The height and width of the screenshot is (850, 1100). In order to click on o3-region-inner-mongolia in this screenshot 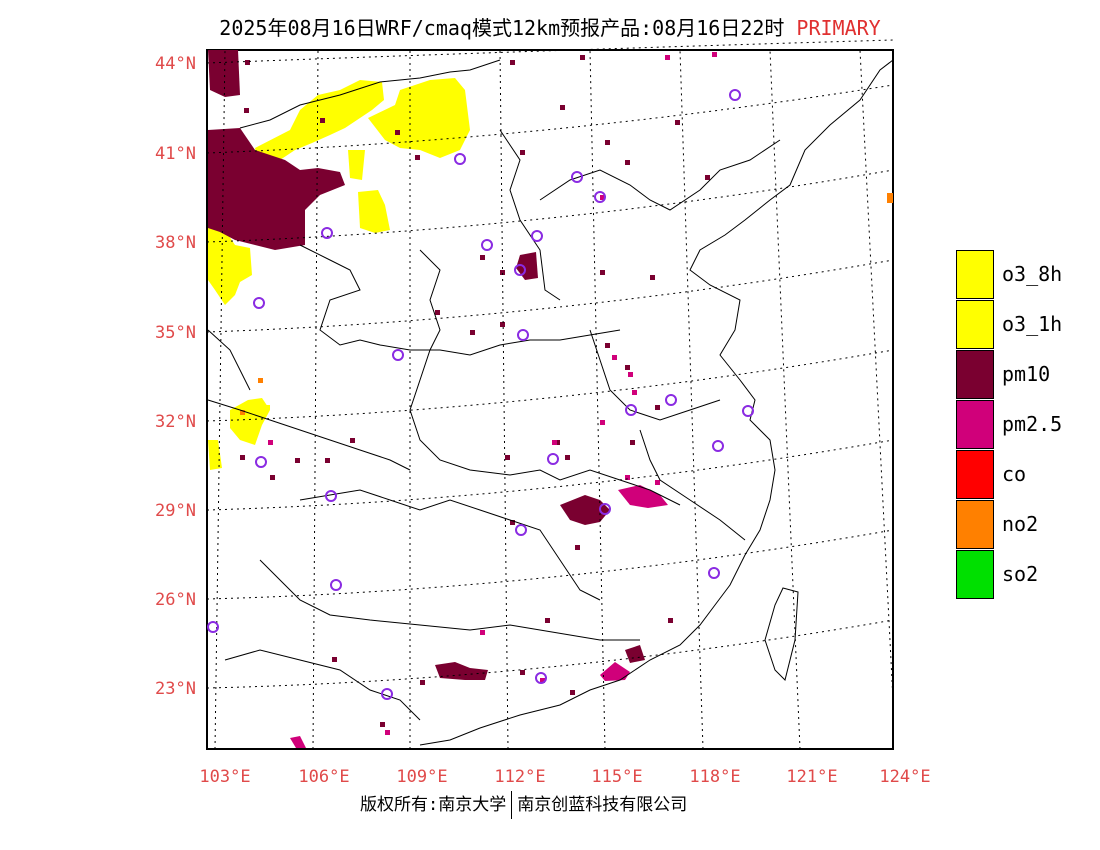, I will do `click(319, 122)`.